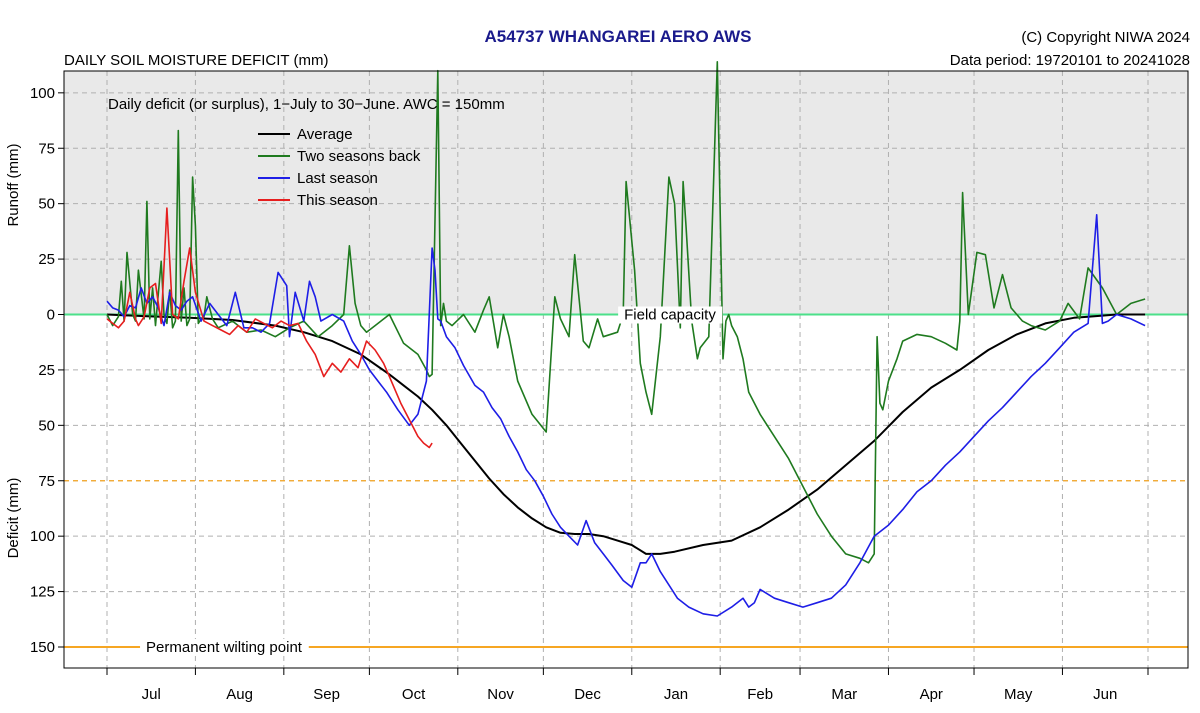 The image size is (1200, 713). What do you see at coordinates (42, 592) in the screenshot?
I see `y-tick-label: 125` at bounding box center [42, 592].